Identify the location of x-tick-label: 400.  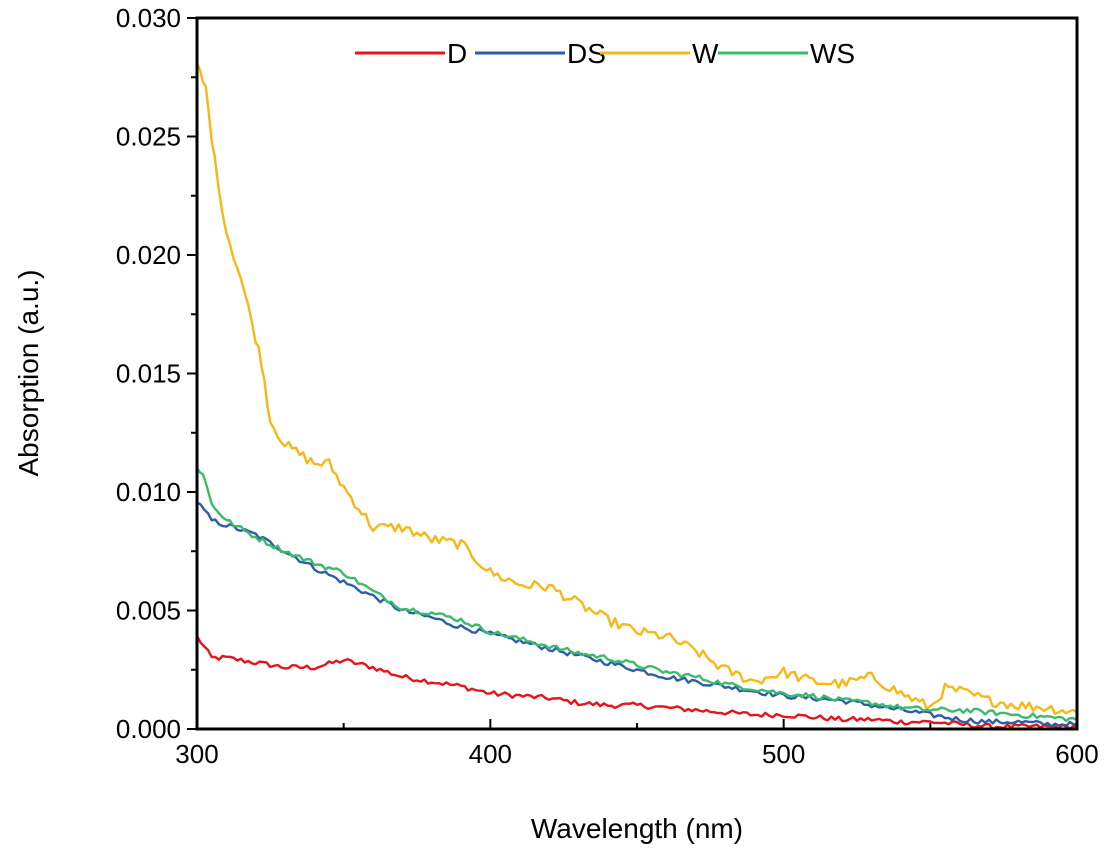
(490, 754).